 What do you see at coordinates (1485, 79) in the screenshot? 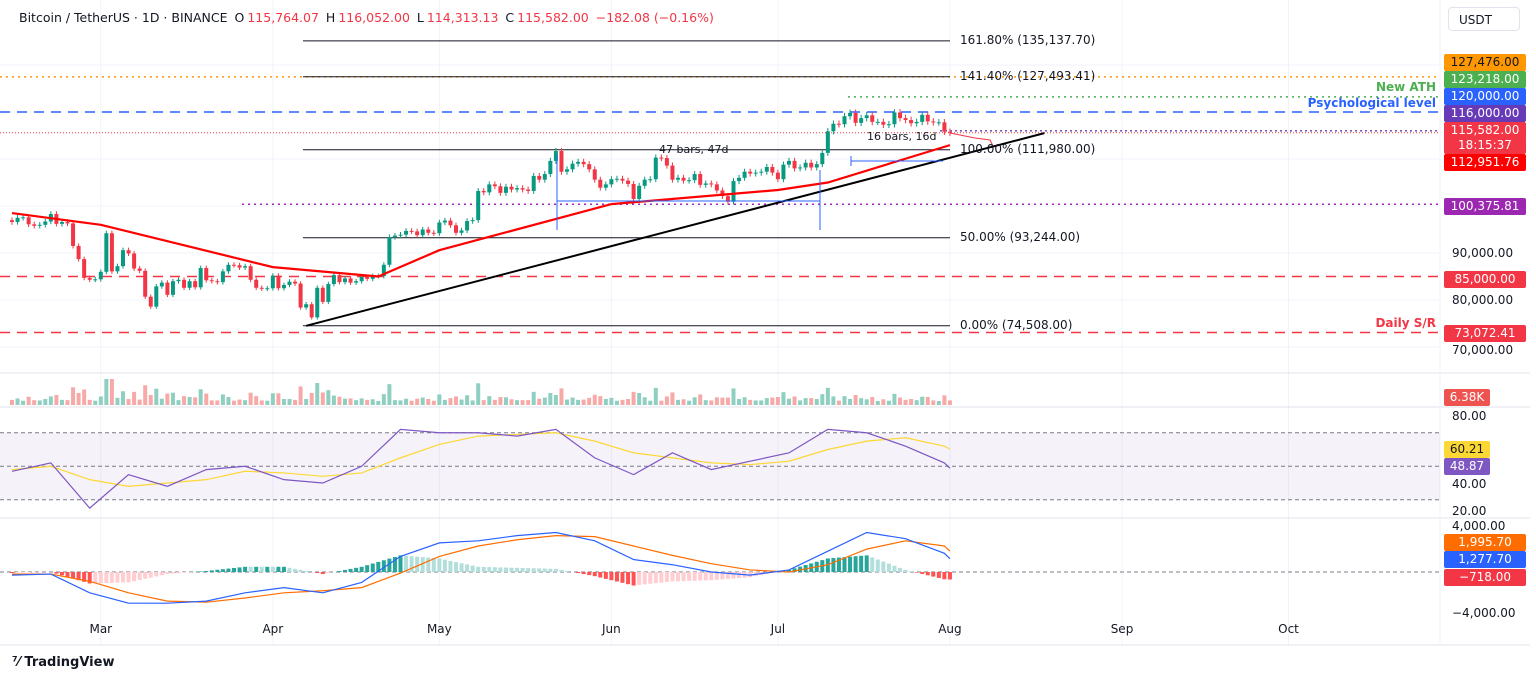
I see `price-tag: 123,218.00` at bounding box center [1485, 79].